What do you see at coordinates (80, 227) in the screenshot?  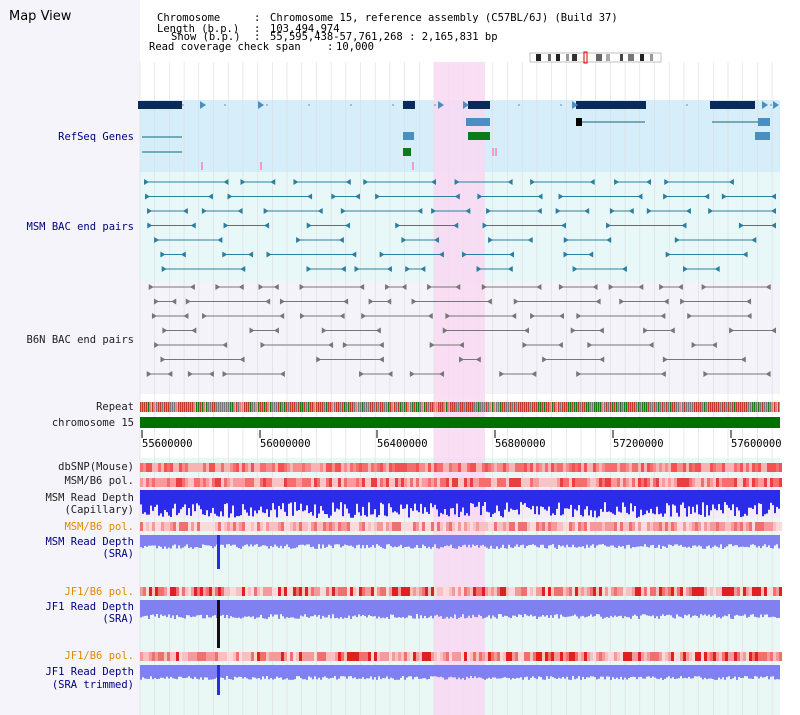 I see `msm-bac-end-pairs-label: MSM BAC end pairs` at bounding box center [80, 227].